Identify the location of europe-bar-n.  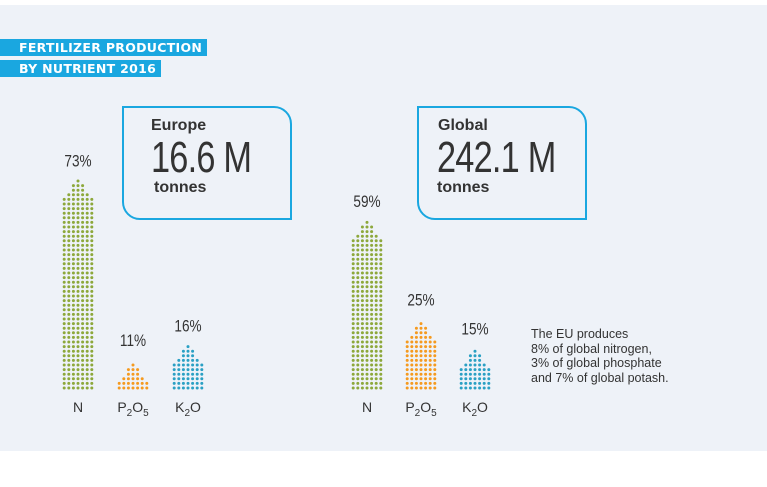
(78, 284).